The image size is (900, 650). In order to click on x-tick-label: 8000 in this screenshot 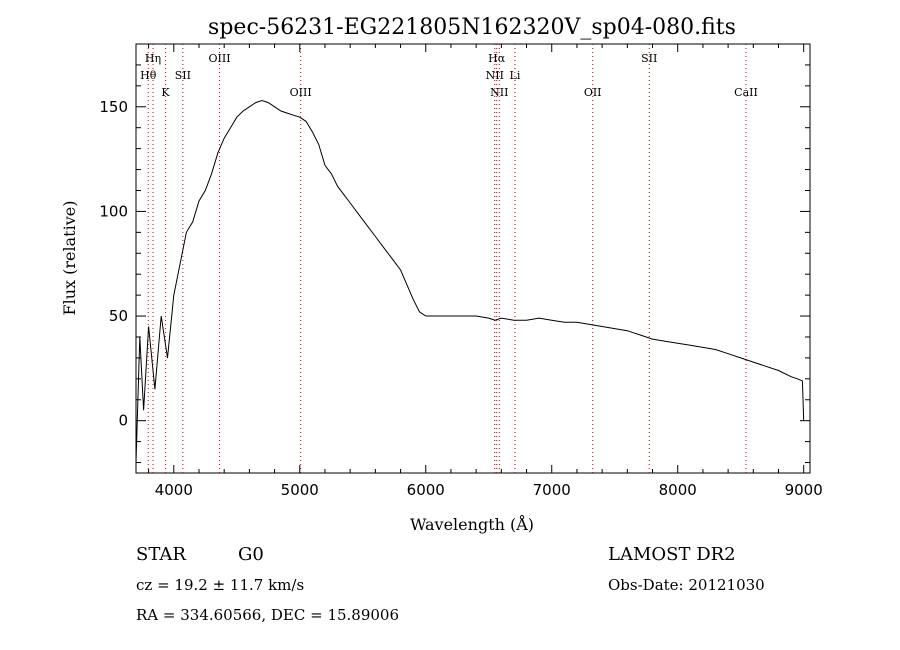, I will do `click(678, 490)`.